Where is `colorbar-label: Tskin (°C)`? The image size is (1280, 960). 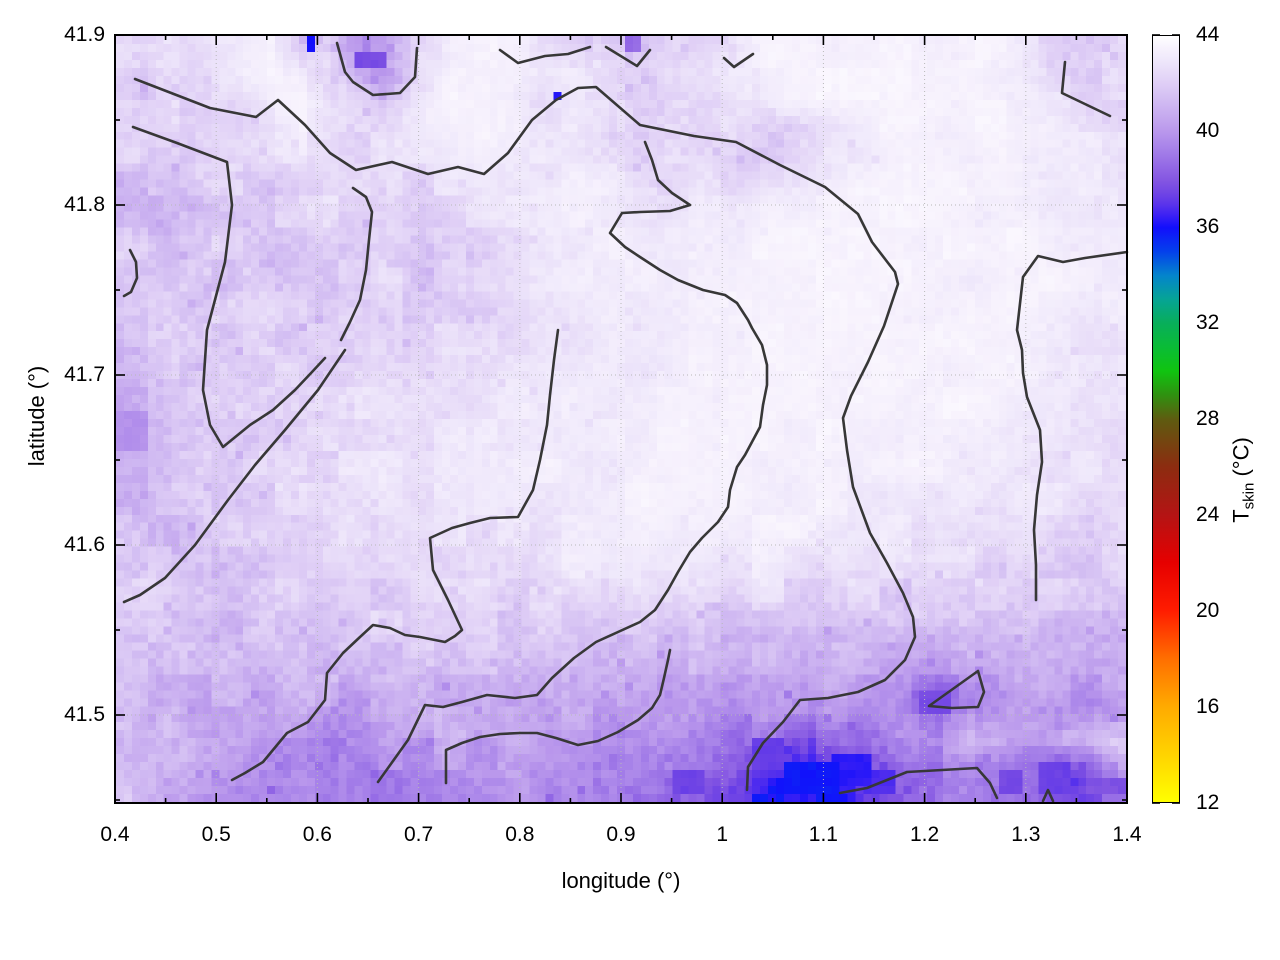
colorbar-label: Tskin (°C) is located at coordinates (1242, 480).